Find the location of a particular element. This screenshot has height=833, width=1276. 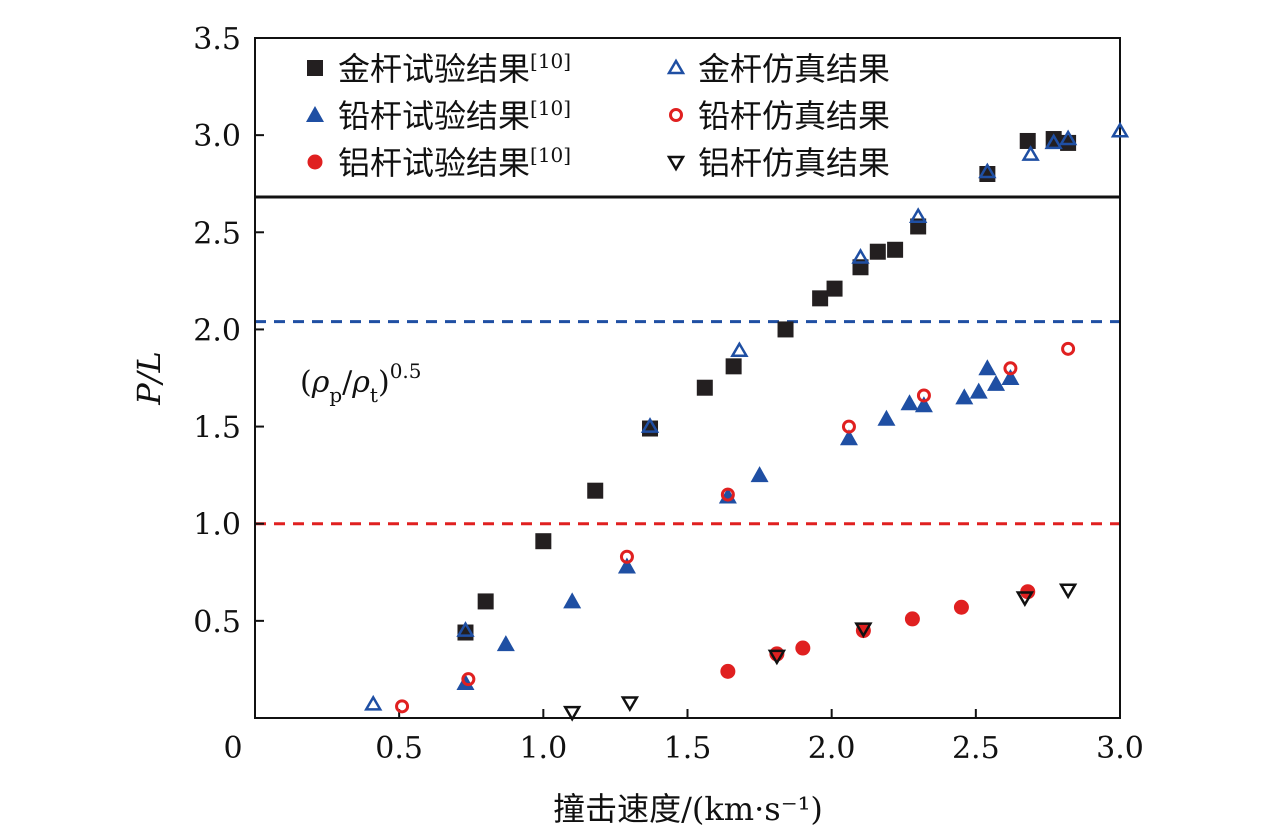

legend-item-2: 铝杆试验结果[10] is located at coordinates (439, 162).